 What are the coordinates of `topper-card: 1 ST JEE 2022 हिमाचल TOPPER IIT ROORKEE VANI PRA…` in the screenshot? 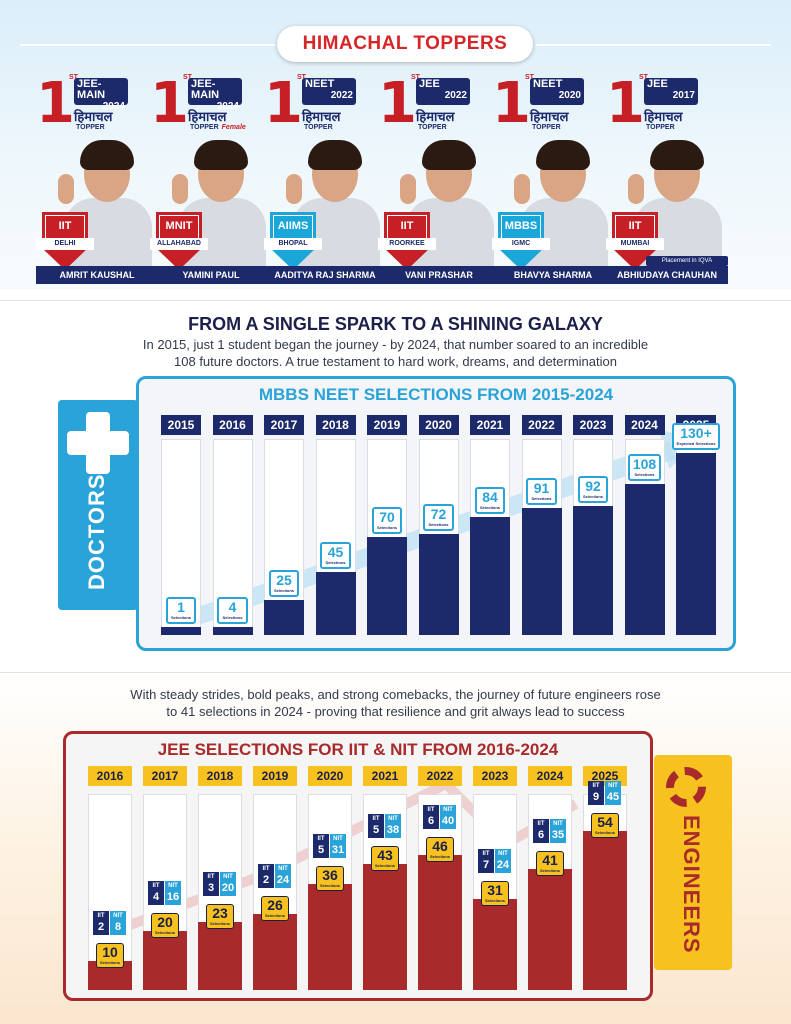 It's located at (439, 181).